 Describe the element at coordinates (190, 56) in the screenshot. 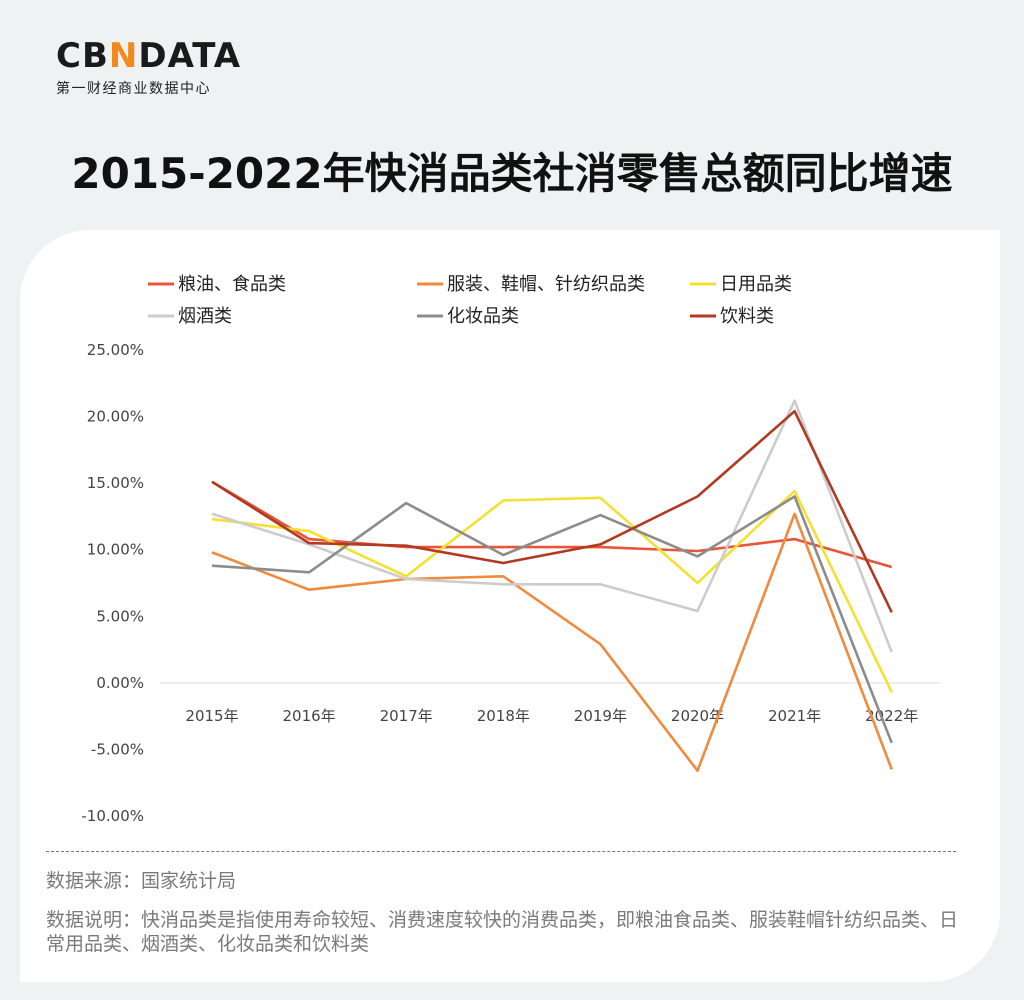

I see `logo-suffix: DATA` at that location.